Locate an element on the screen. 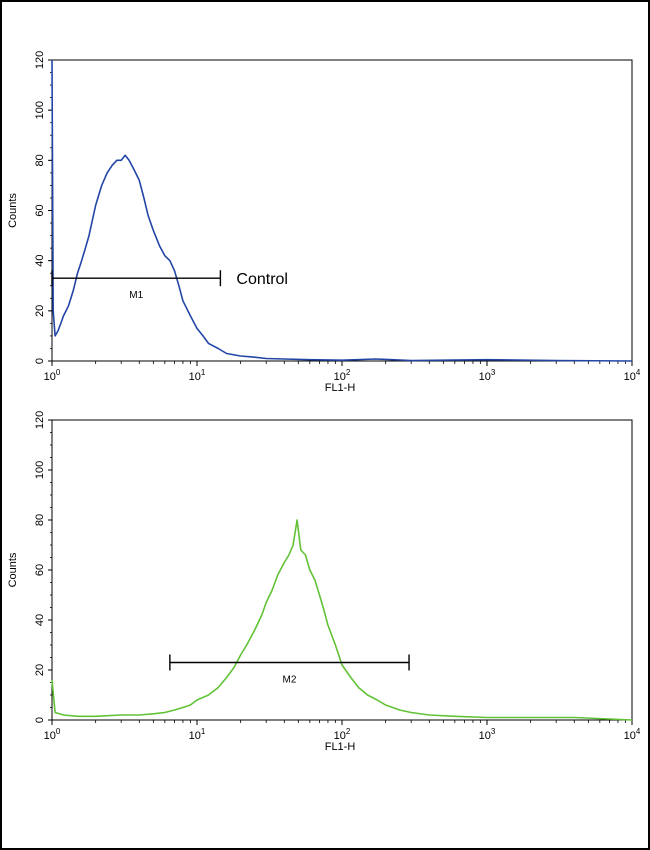  annotation-label: Control is located at coordinates (262, 279).